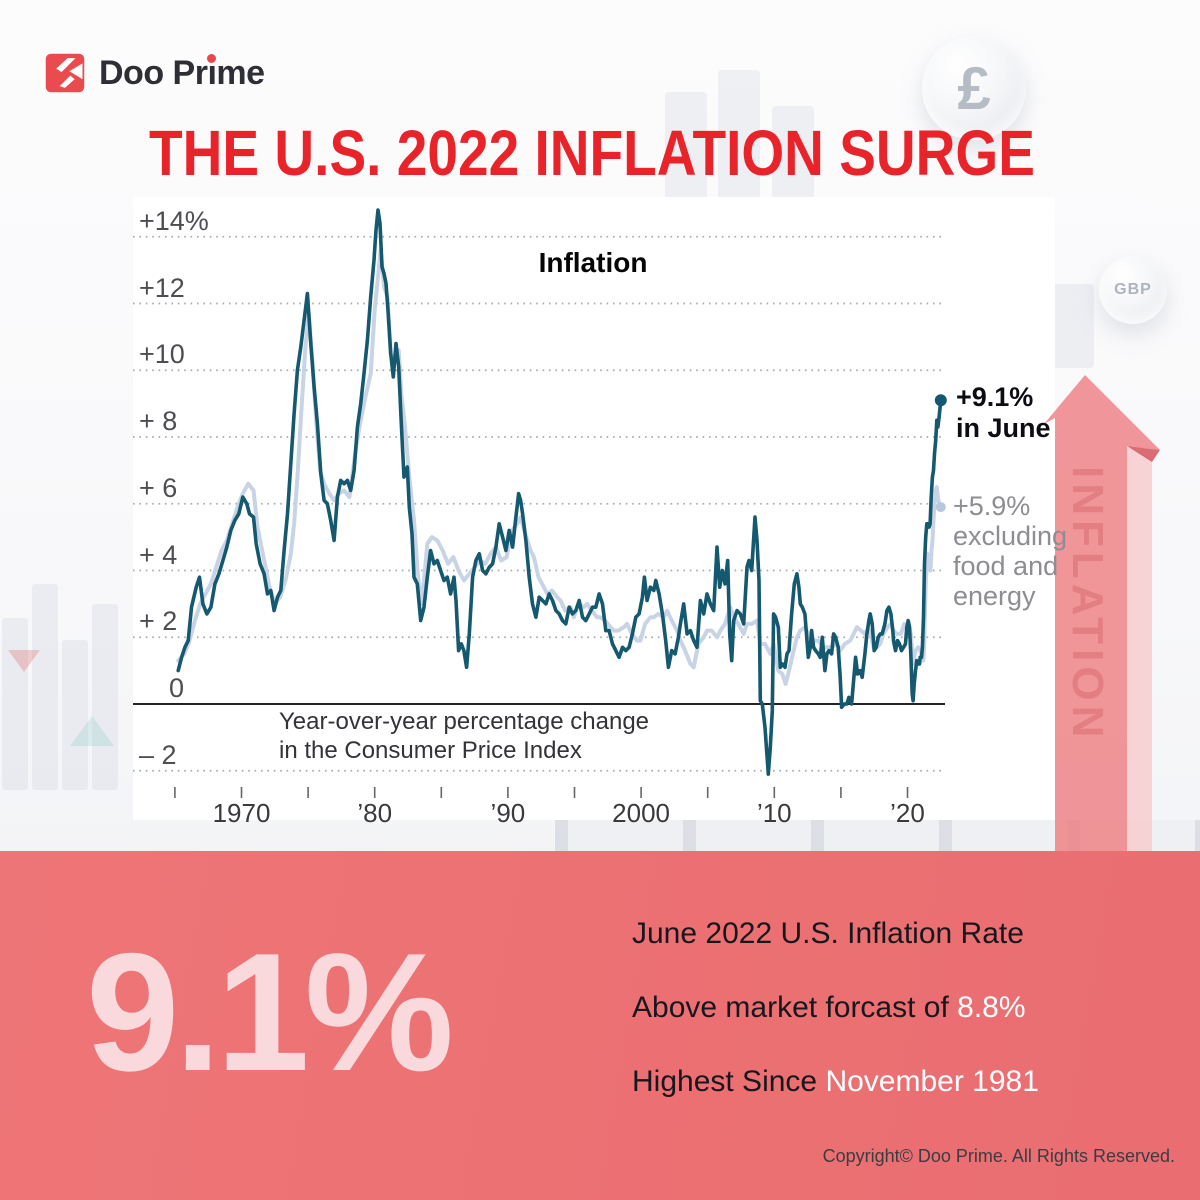  I want to click on logo-text-post: me, so click(240, 72).